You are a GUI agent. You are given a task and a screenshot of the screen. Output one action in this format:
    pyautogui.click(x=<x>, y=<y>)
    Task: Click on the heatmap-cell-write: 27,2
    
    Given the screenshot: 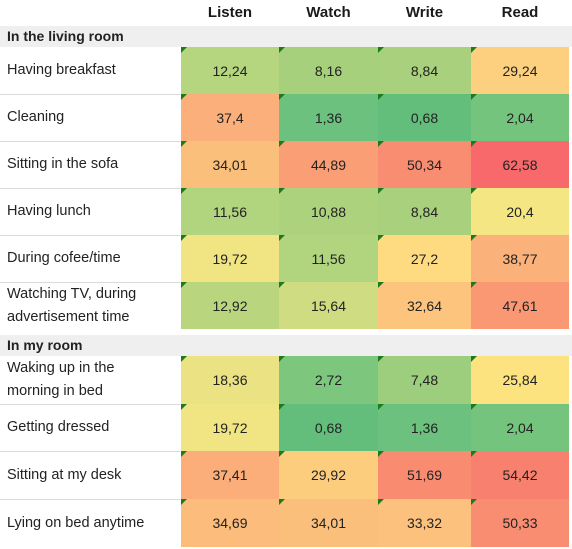 What is the action you would take?
    pyautogui.click(x=424, y=258)
    